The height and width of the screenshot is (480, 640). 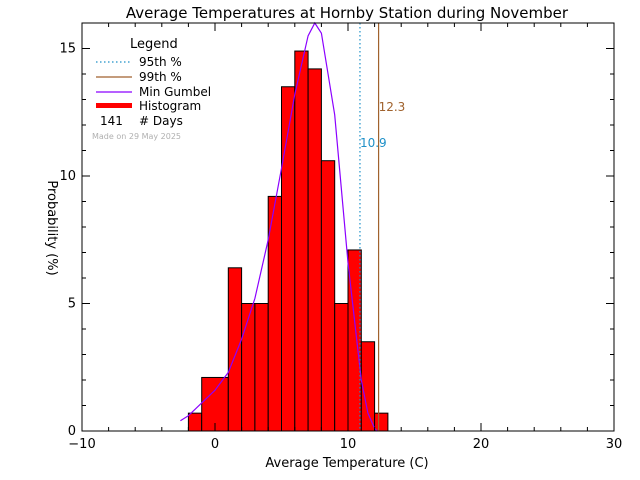 I want to click on legend-title: Legend, so click(x=154, y=44).